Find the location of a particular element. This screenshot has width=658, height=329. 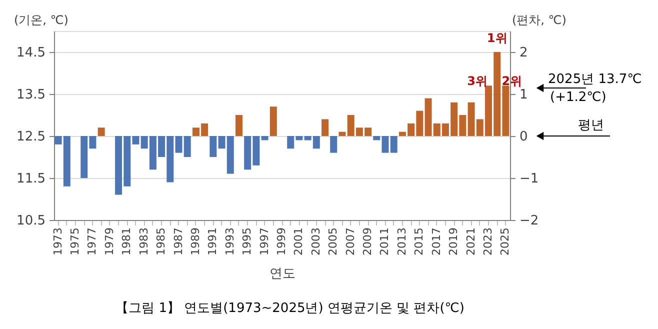

x-tick-label: 1983 is located at coordinates (143, 242).